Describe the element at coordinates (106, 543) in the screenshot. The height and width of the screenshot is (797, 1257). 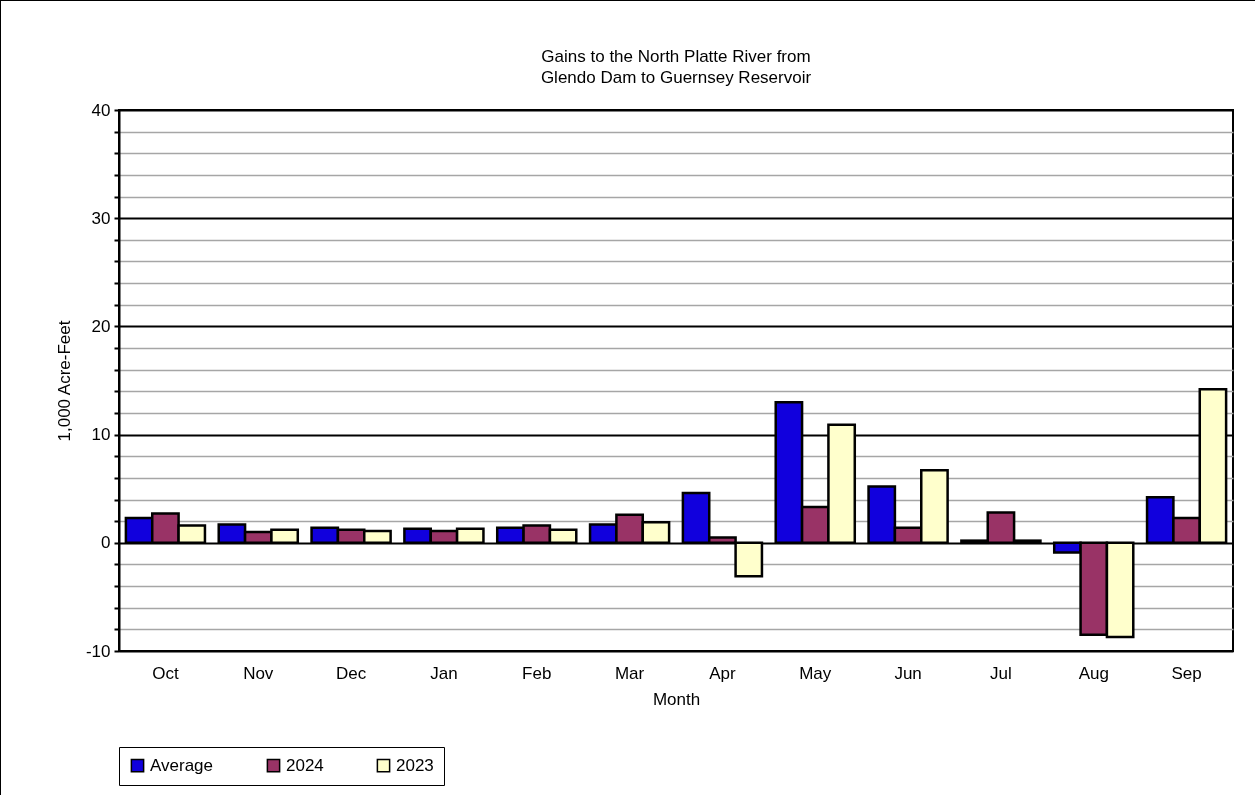
I see `y-tick-label: 0` at that location.